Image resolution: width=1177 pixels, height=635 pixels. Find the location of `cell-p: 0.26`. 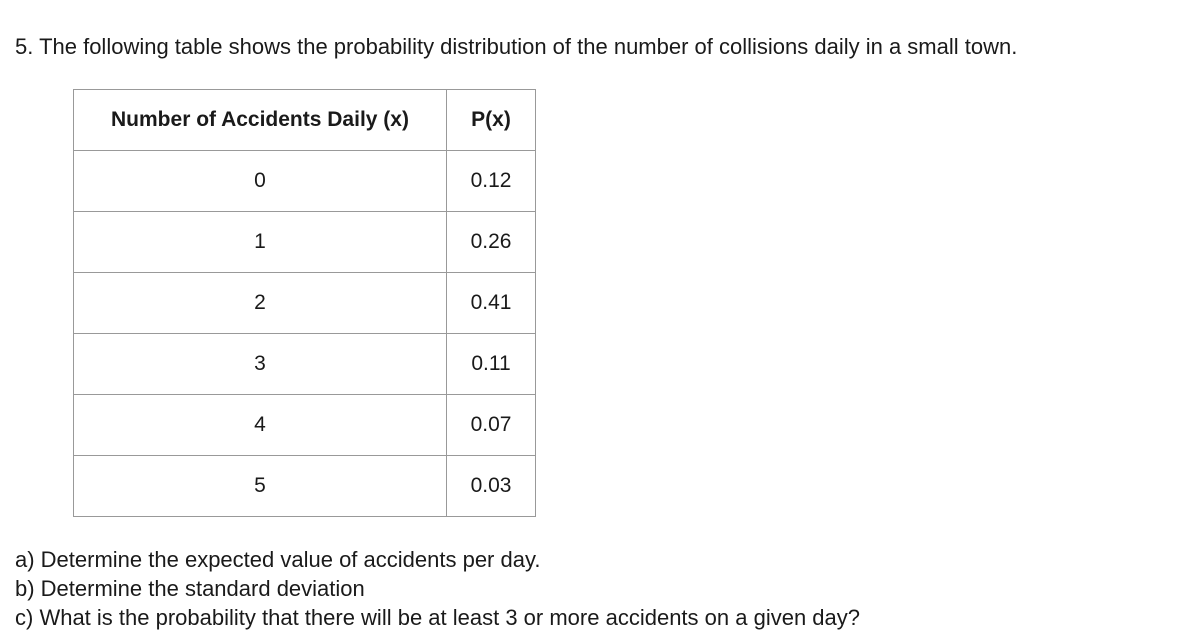

cell-p: 0.26 is located at coordinates (491, 242).